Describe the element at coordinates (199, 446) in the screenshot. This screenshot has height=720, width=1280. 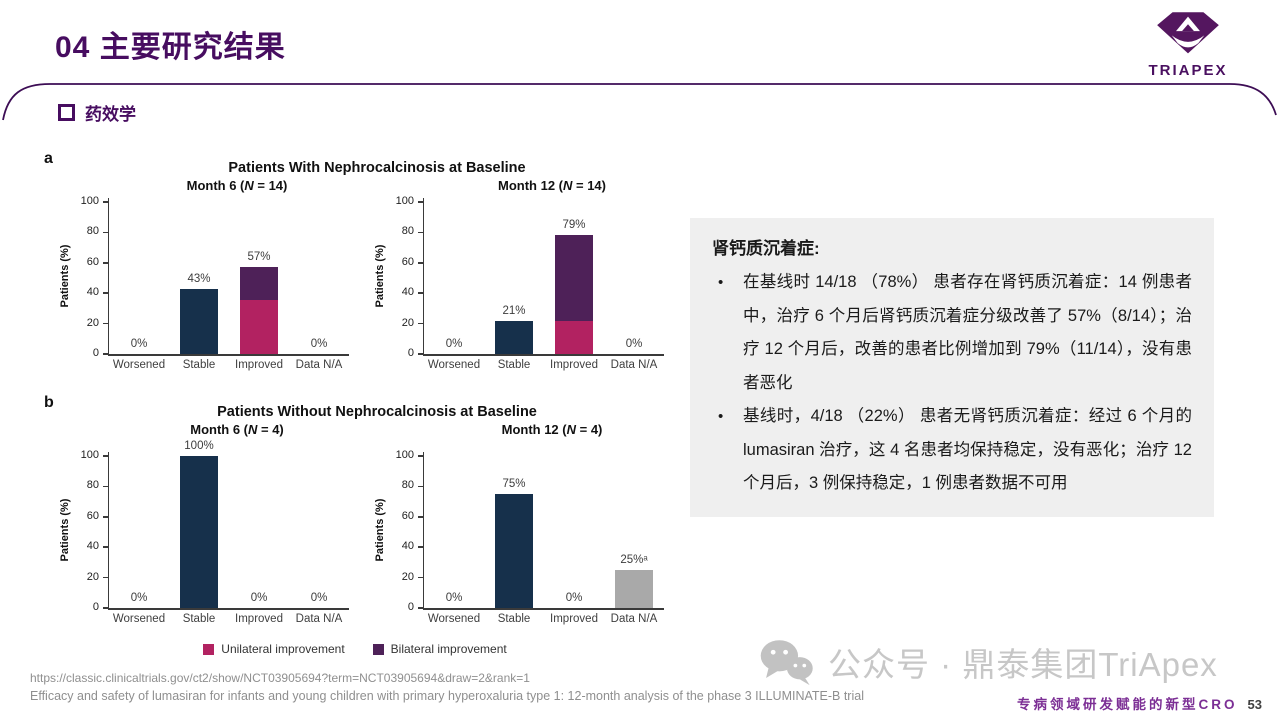
I see `bar-value-label: 100%` at that location.